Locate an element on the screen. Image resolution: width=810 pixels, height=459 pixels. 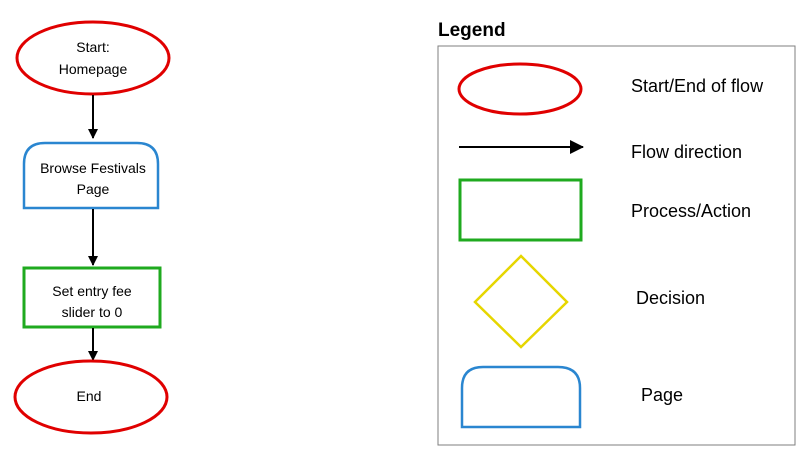
end-label: End is located at coordinates (89, 396).